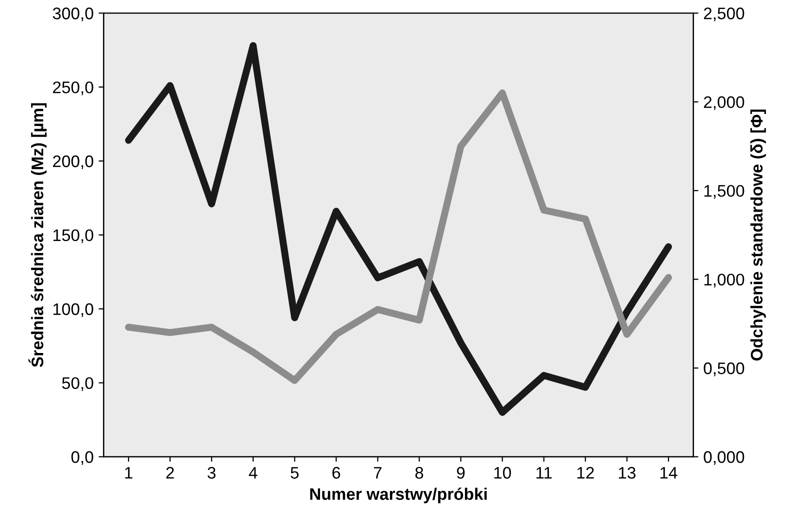  What do you see at coordinates (212, 472) in the screenshot?
I see `x-tick-label: 3` at bounding box center [212, 472].